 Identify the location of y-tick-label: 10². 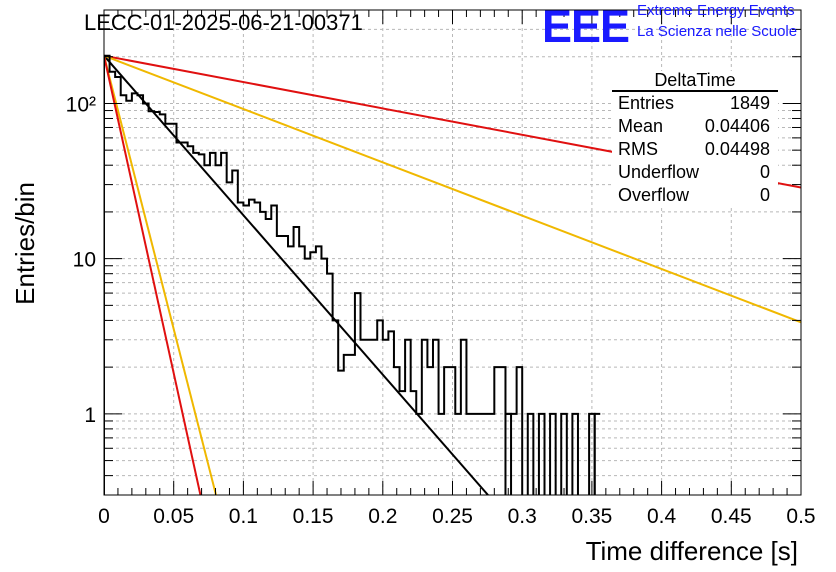
(81, 104).